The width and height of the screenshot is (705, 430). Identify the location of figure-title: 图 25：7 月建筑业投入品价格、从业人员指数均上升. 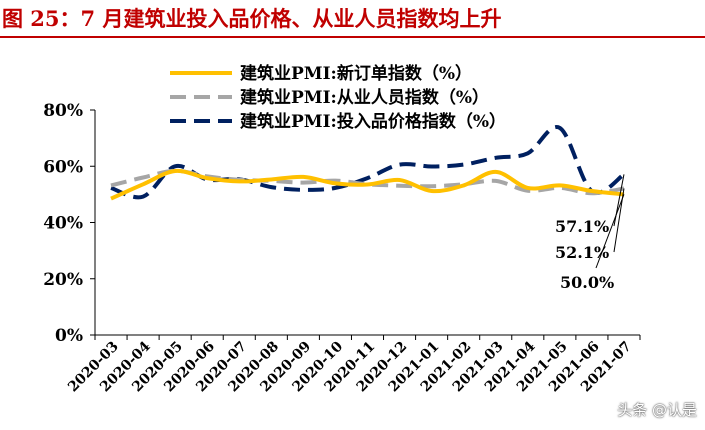
(252, 18).